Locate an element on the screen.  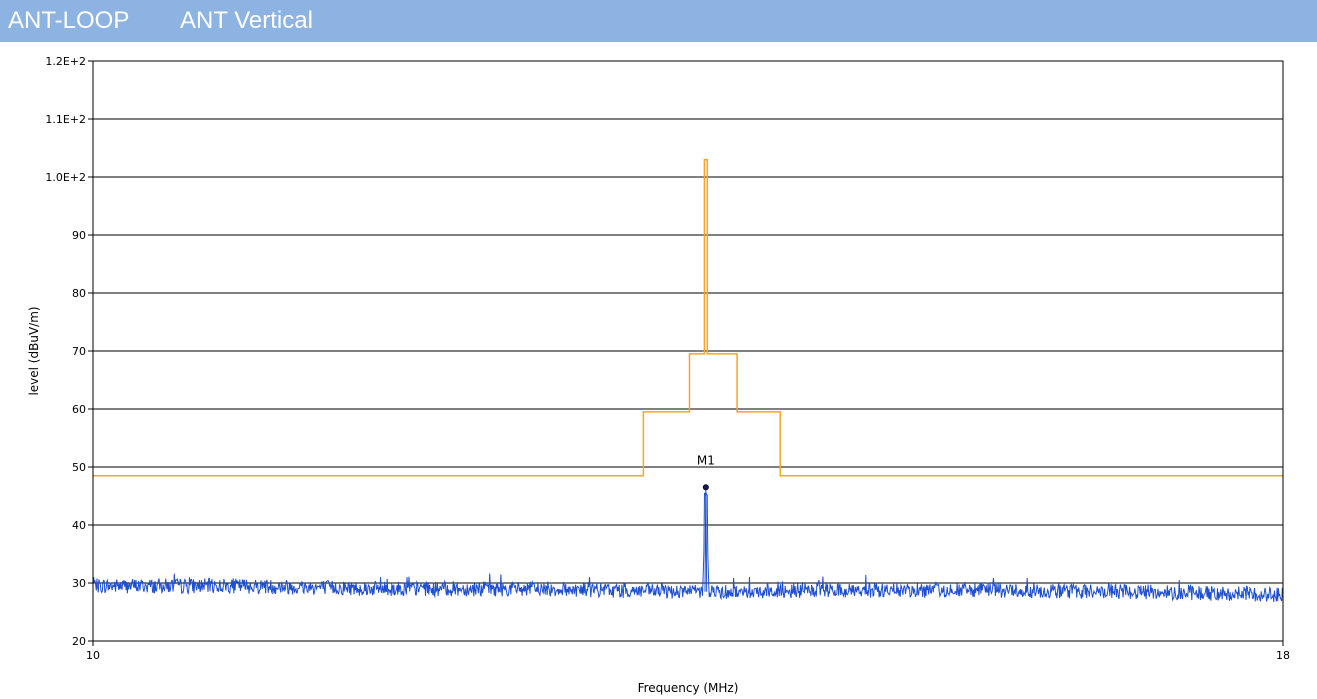
y-tick-label: 1.2E+2 is located at coordinates (65, 61).